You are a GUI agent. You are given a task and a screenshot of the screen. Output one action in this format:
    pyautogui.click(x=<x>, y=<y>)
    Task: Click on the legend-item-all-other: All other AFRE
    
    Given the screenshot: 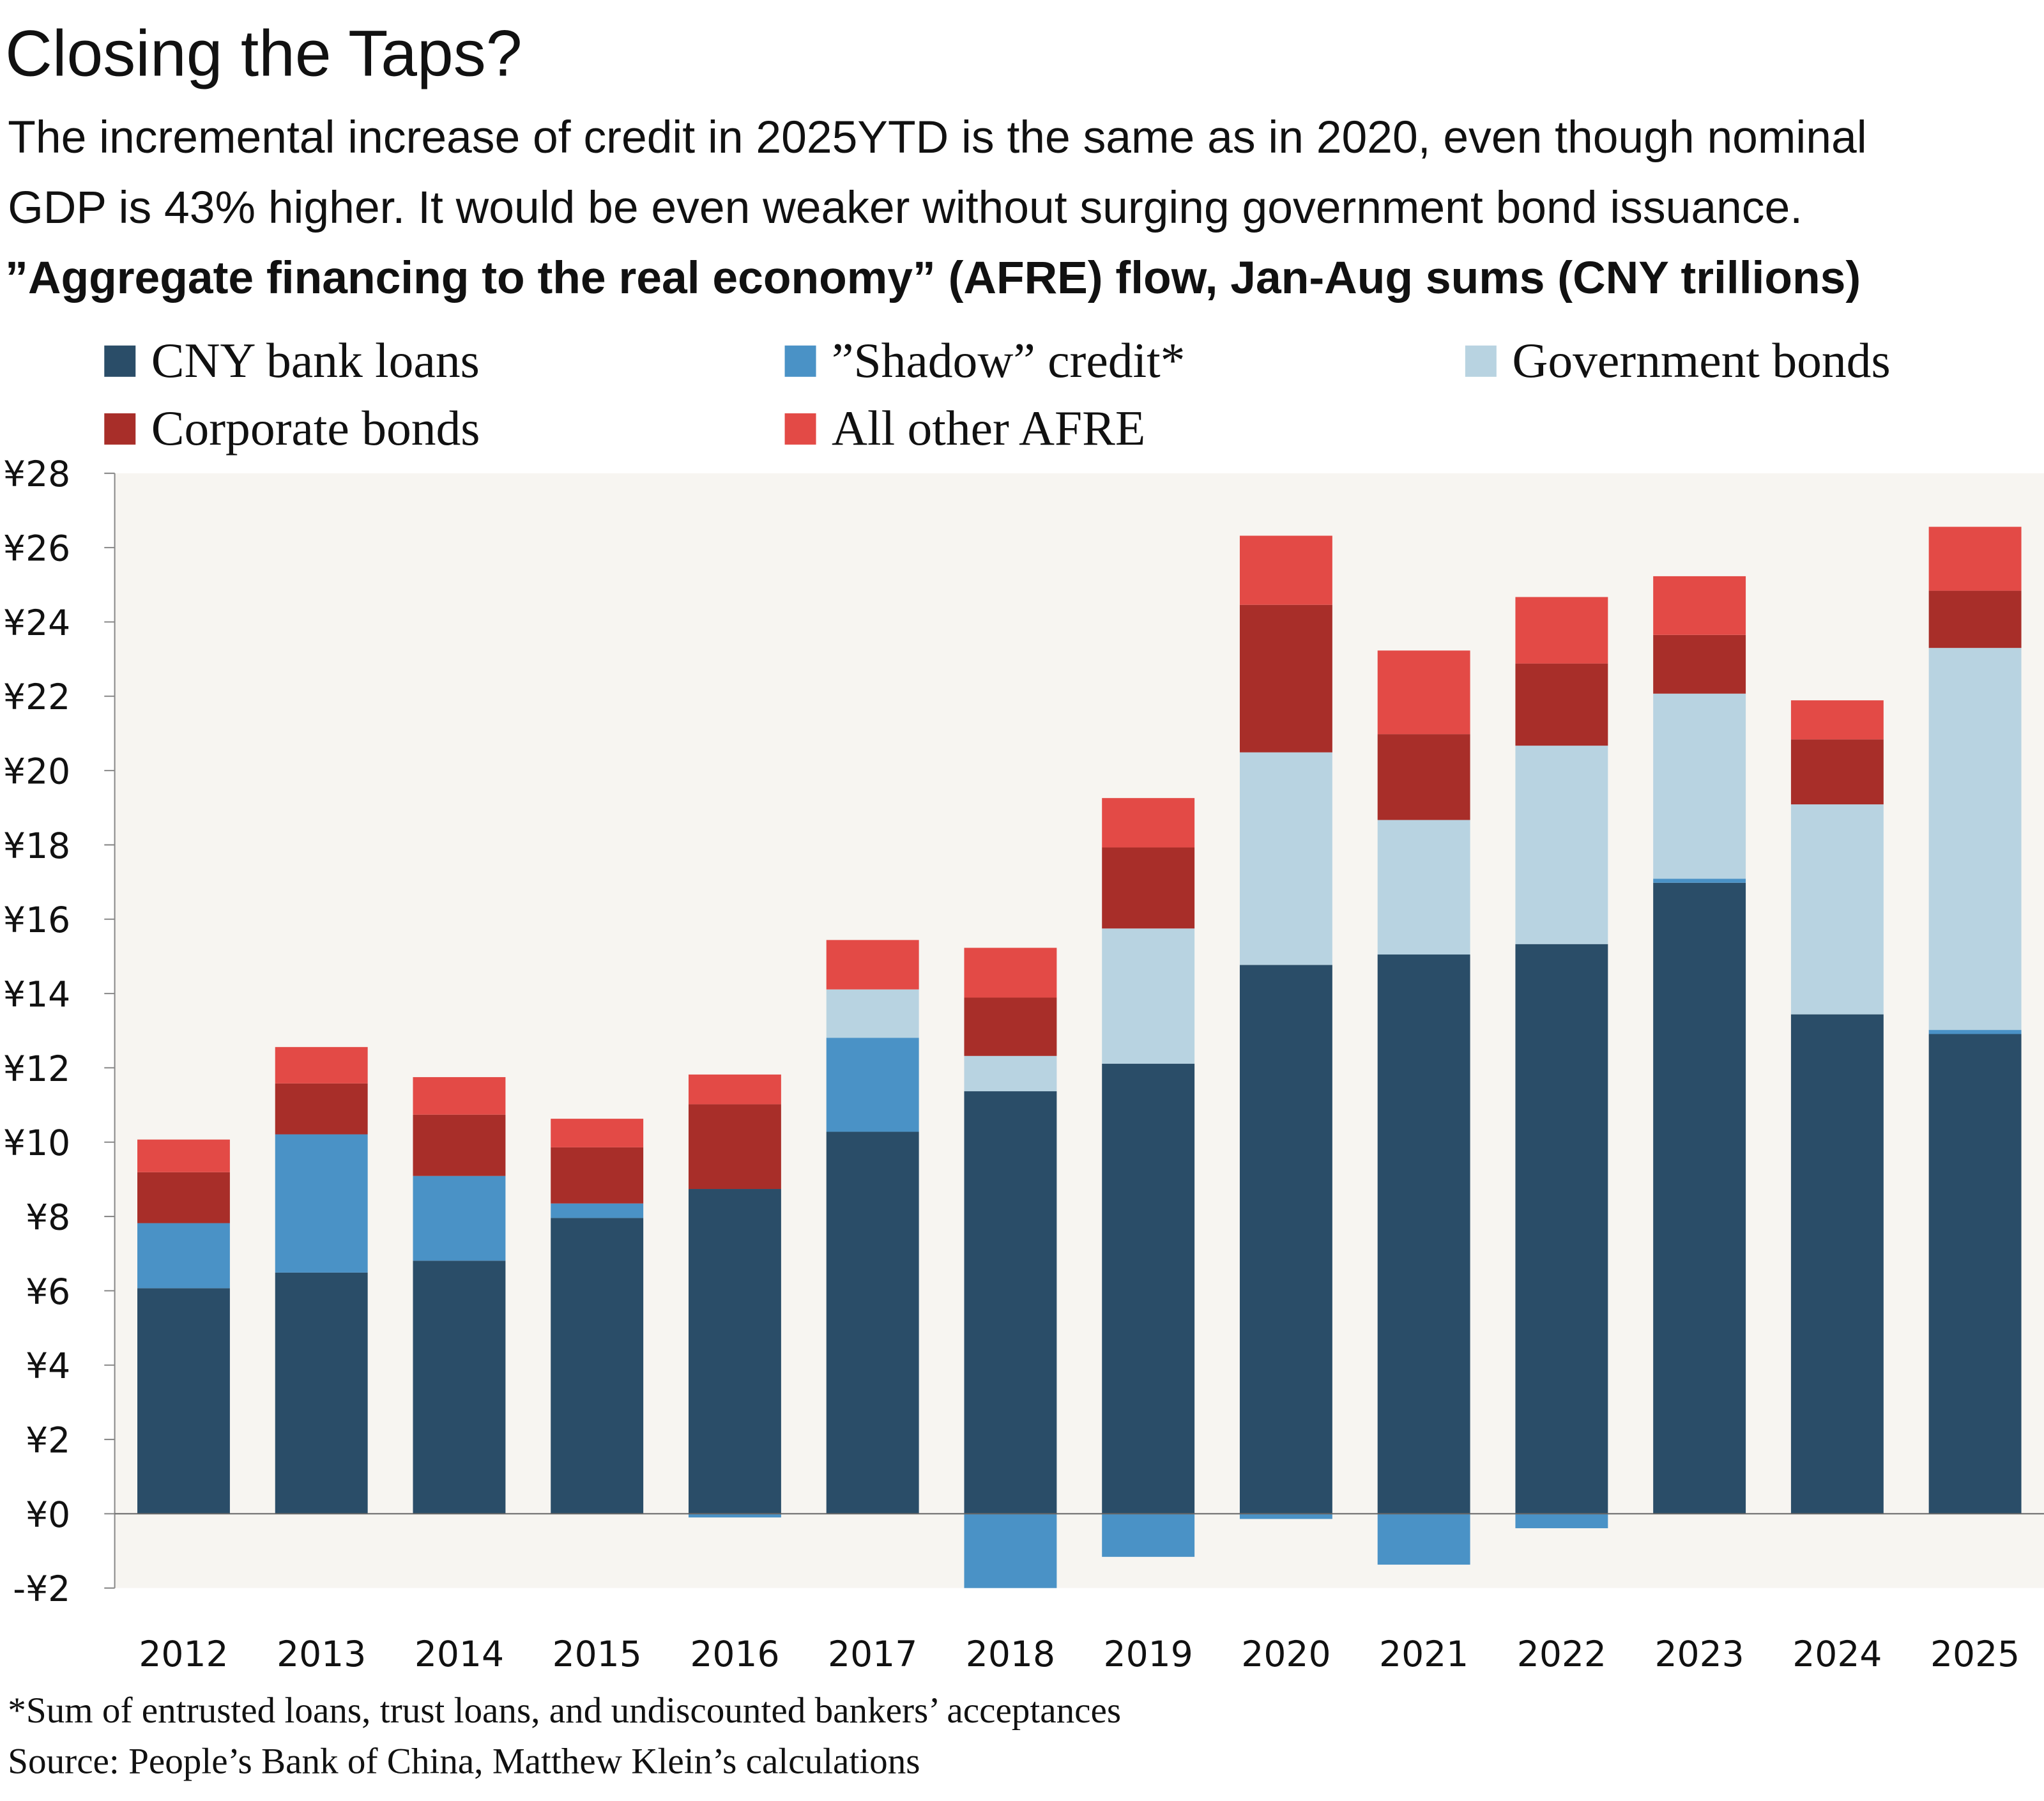 What is the action you would take?
    pyautogui.click(x=965, y=429)
    